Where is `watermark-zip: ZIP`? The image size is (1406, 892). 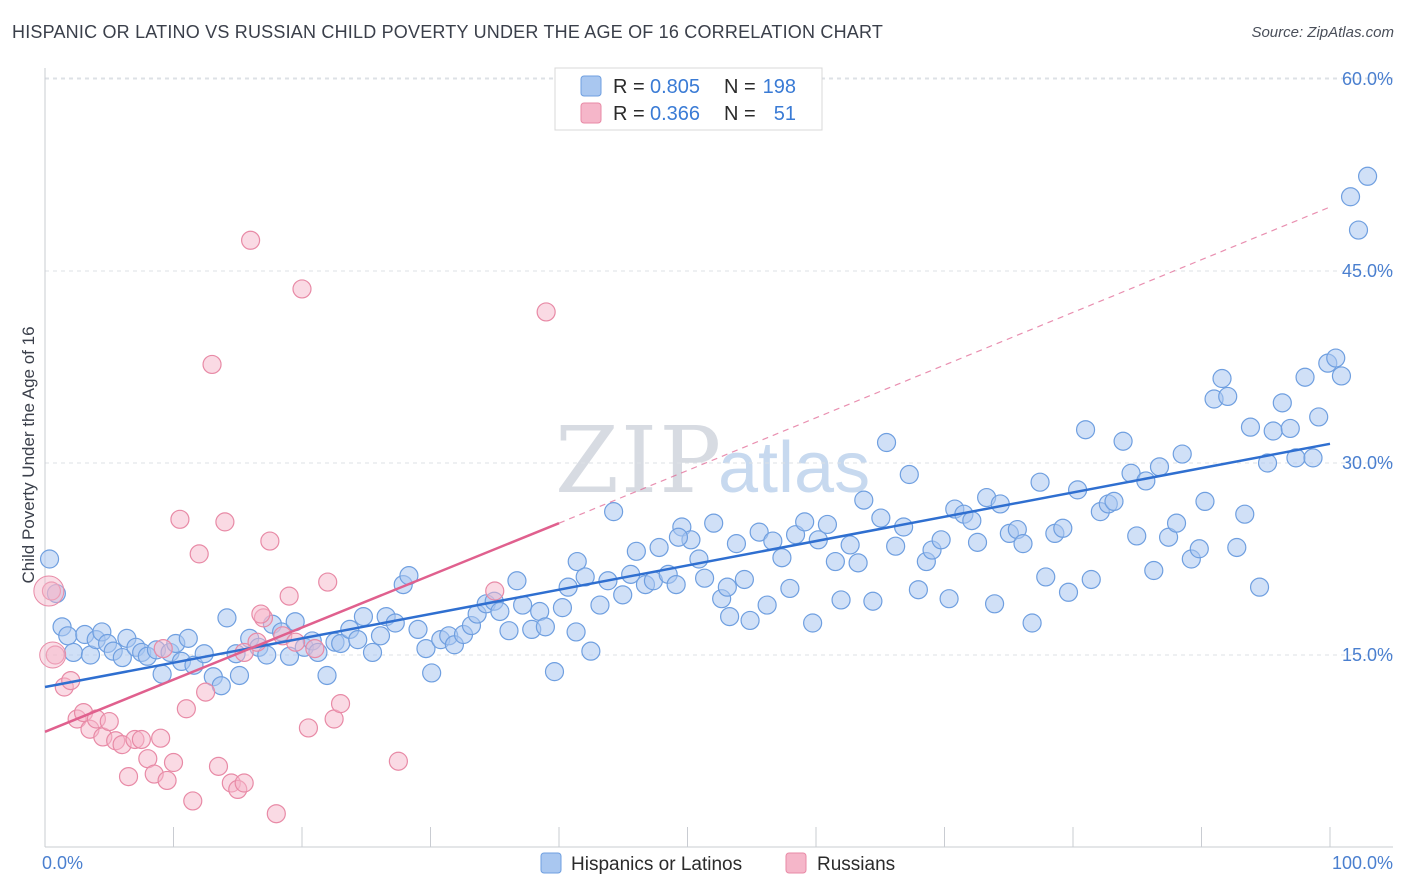 watermark-zip: ZIP is located at coordinates (639, 460).